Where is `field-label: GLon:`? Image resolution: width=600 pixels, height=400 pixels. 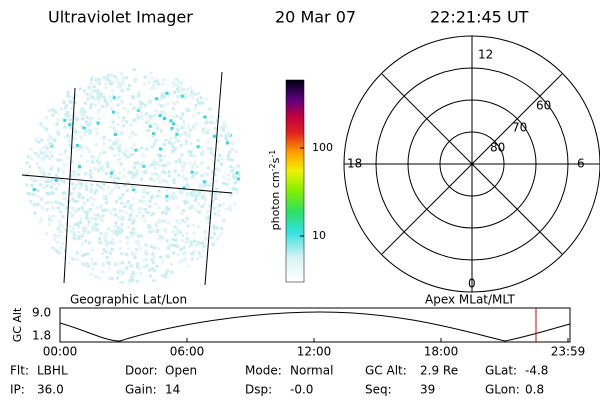 field-label: GLon: is located at coordinates (502, 390).